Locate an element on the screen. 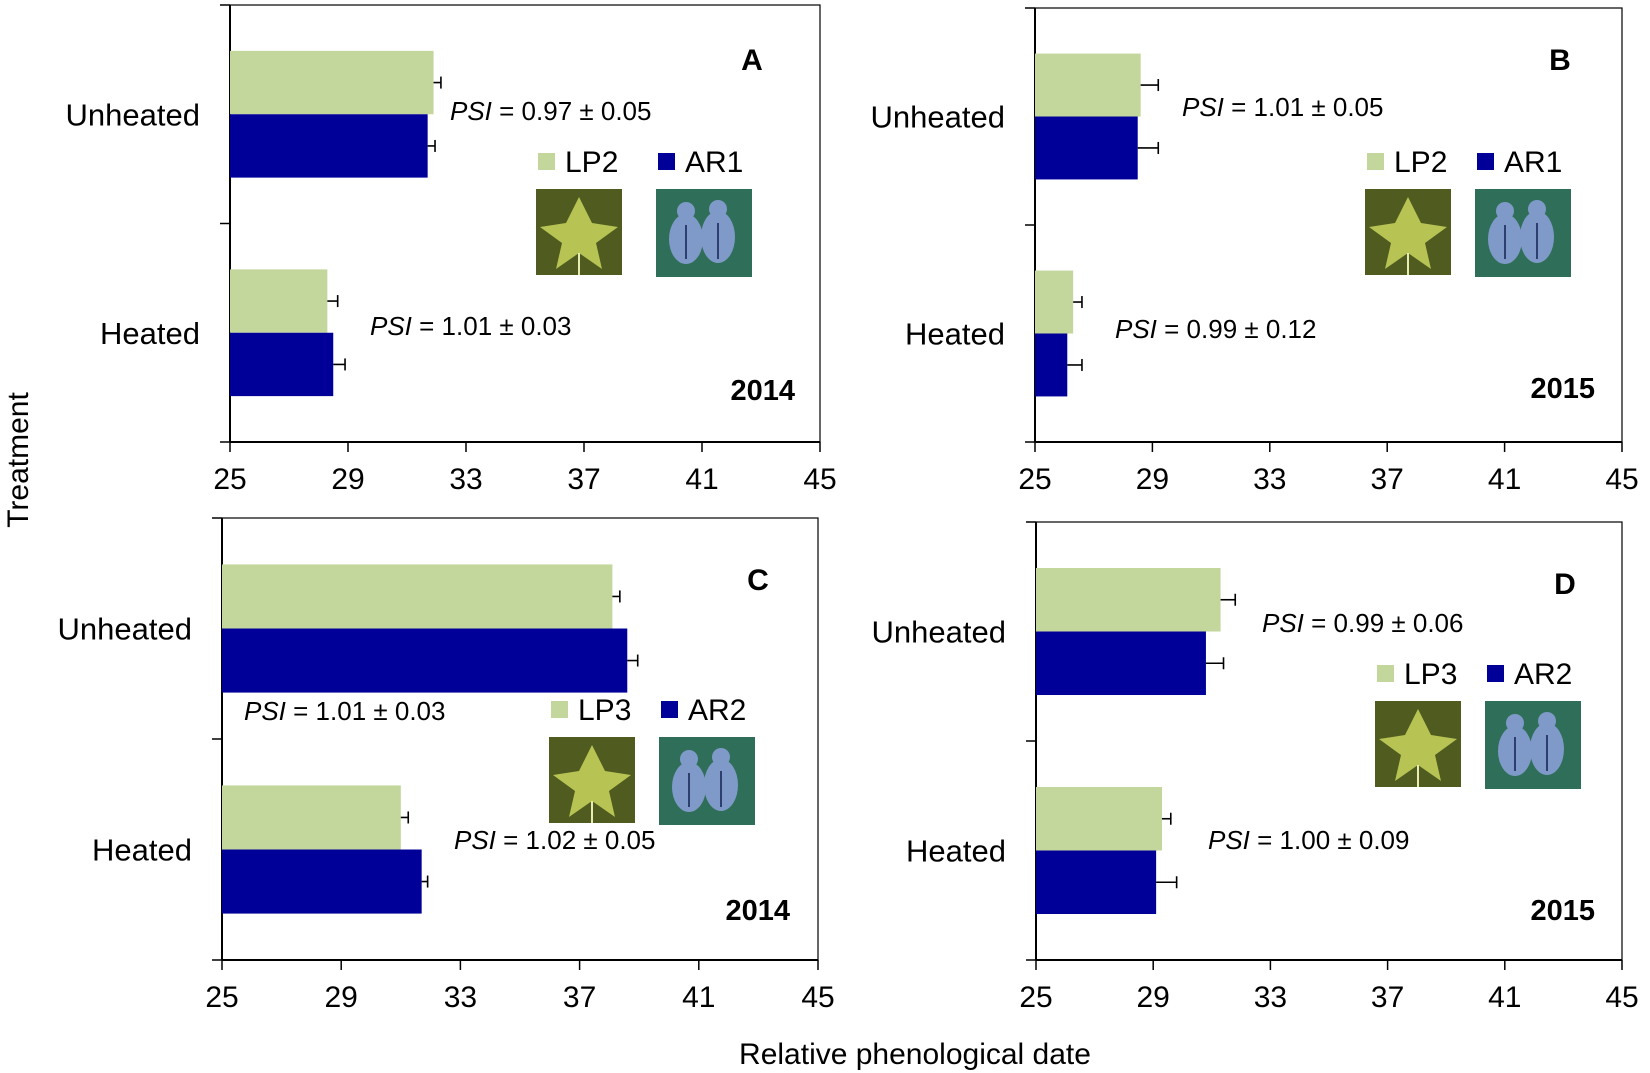 The width and height of the screenshot is (1650, 1073). psi-annotation: PSI = 1.00 ± 0.09 is located at coordinates (1308, 840).